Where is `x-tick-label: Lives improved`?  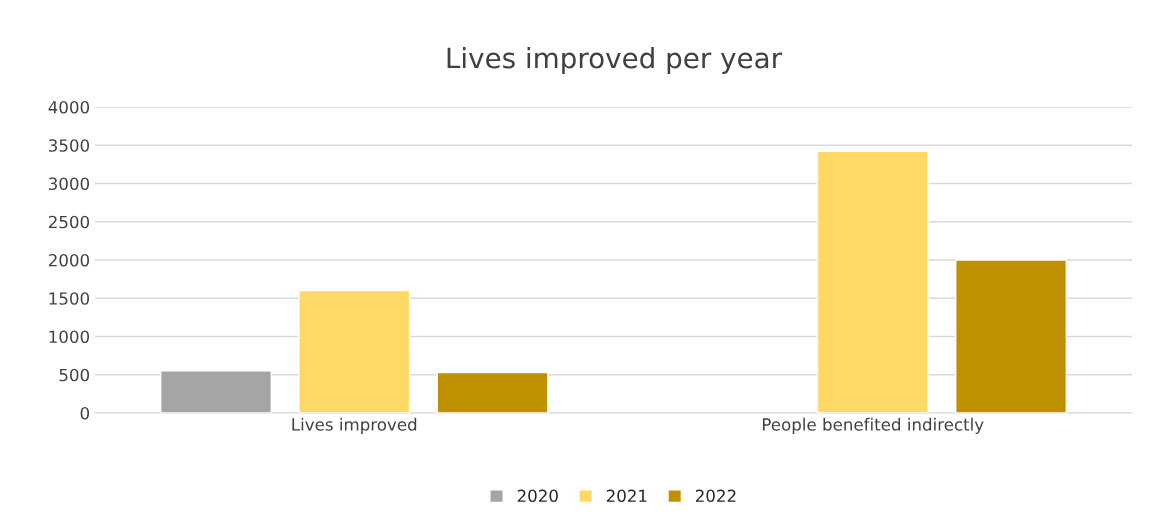 x-tick-label: Lives improved is located at coordinates (354, 425).